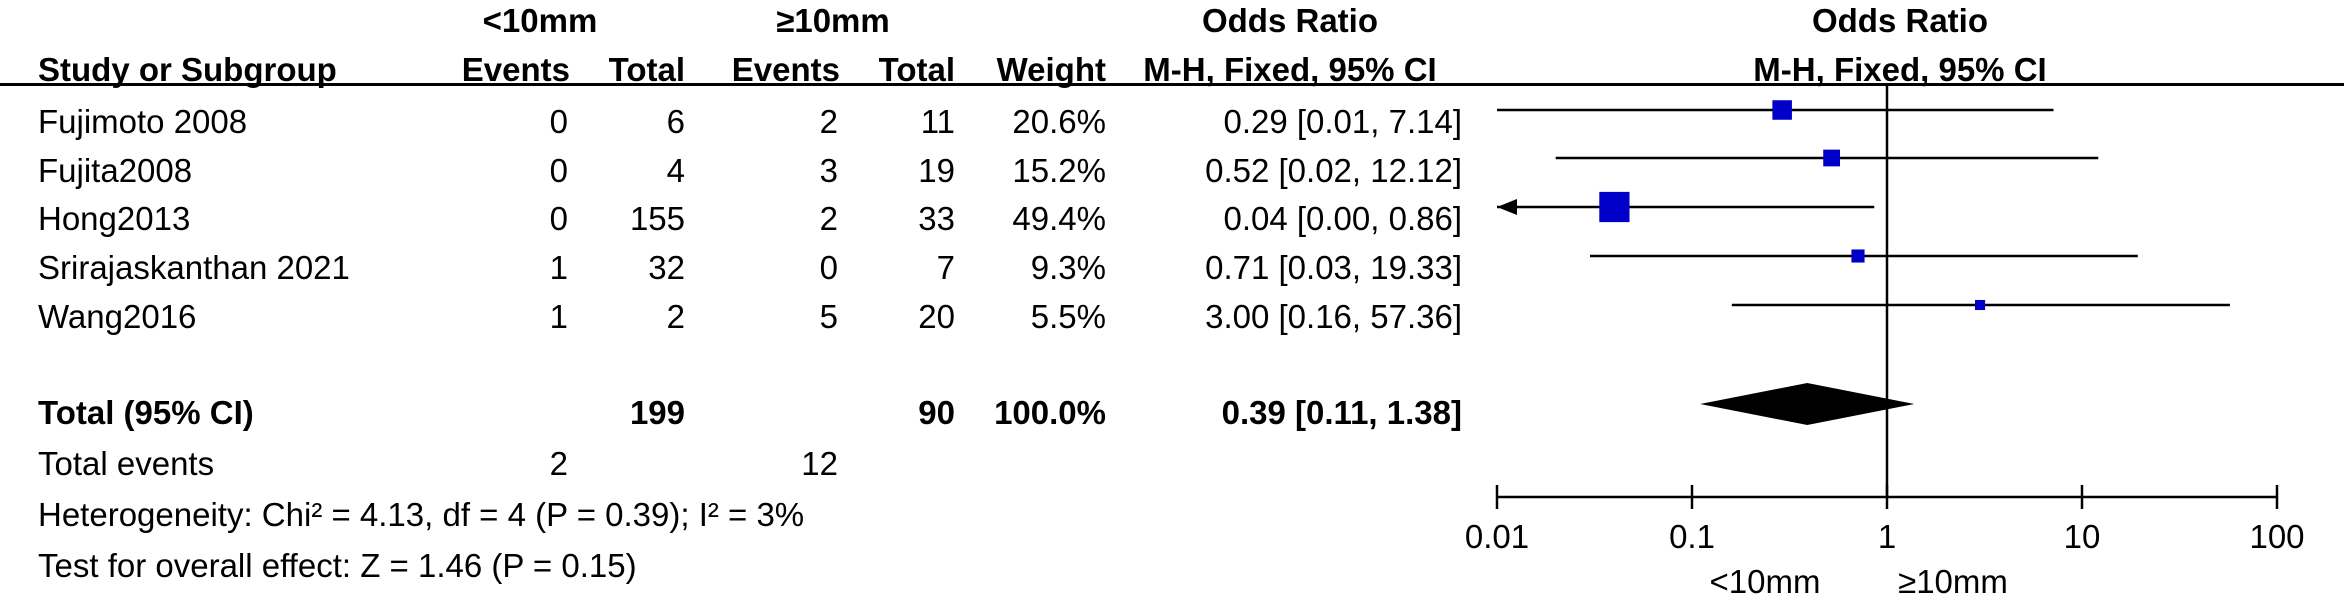 The height and width of the screenshot is (600, 2344). I want to click on total-weight: 100.0%, so click(1050, 412).